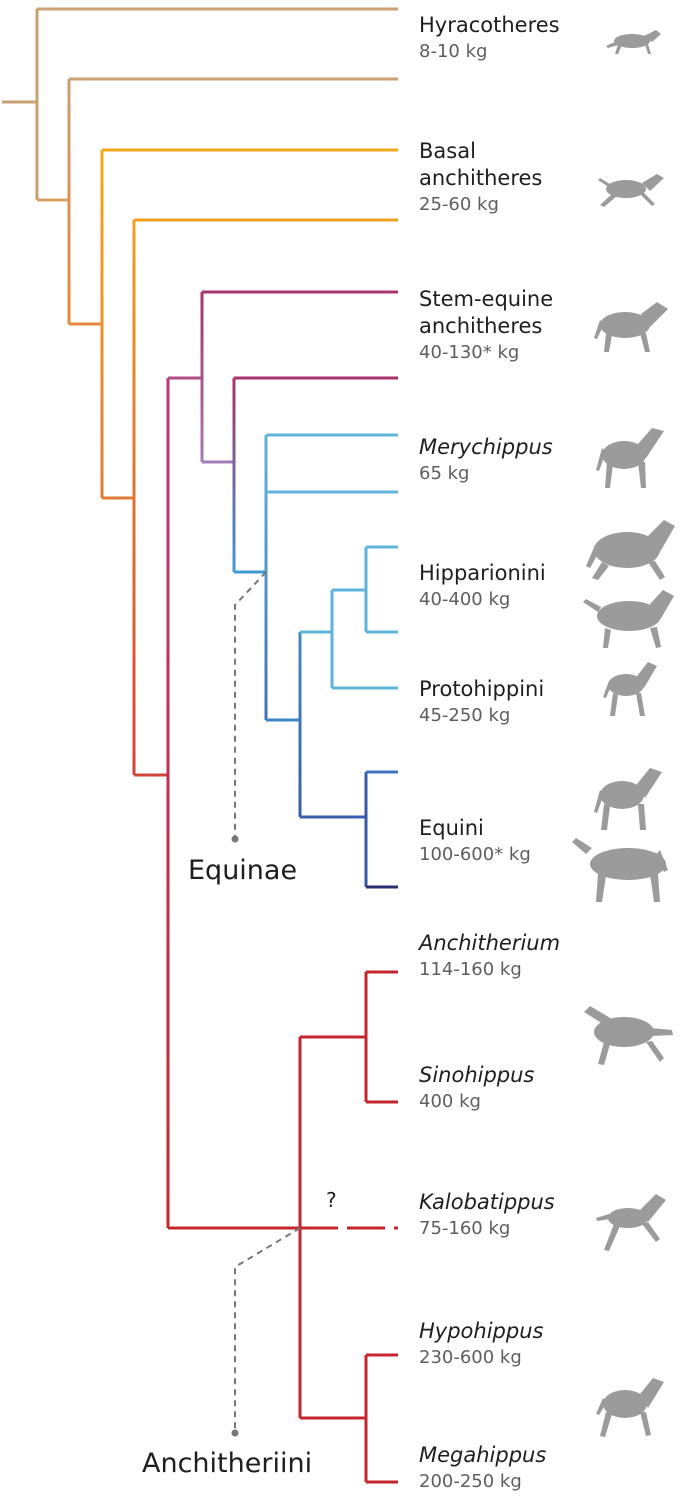 The height and width of the screenshot is (1510, 685). I want to click on taxon-stem-equine-anchitheres: Stem-equine anchitheres 40-130* kg, so click(486, 326).